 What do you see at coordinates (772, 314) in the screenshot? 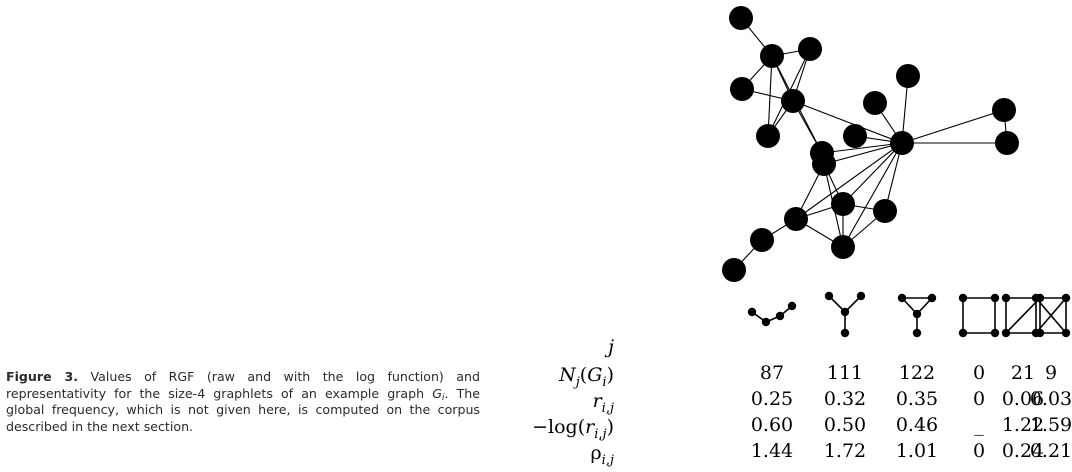
I see `graphlet-path-icon` at bounding box center [772, 314].